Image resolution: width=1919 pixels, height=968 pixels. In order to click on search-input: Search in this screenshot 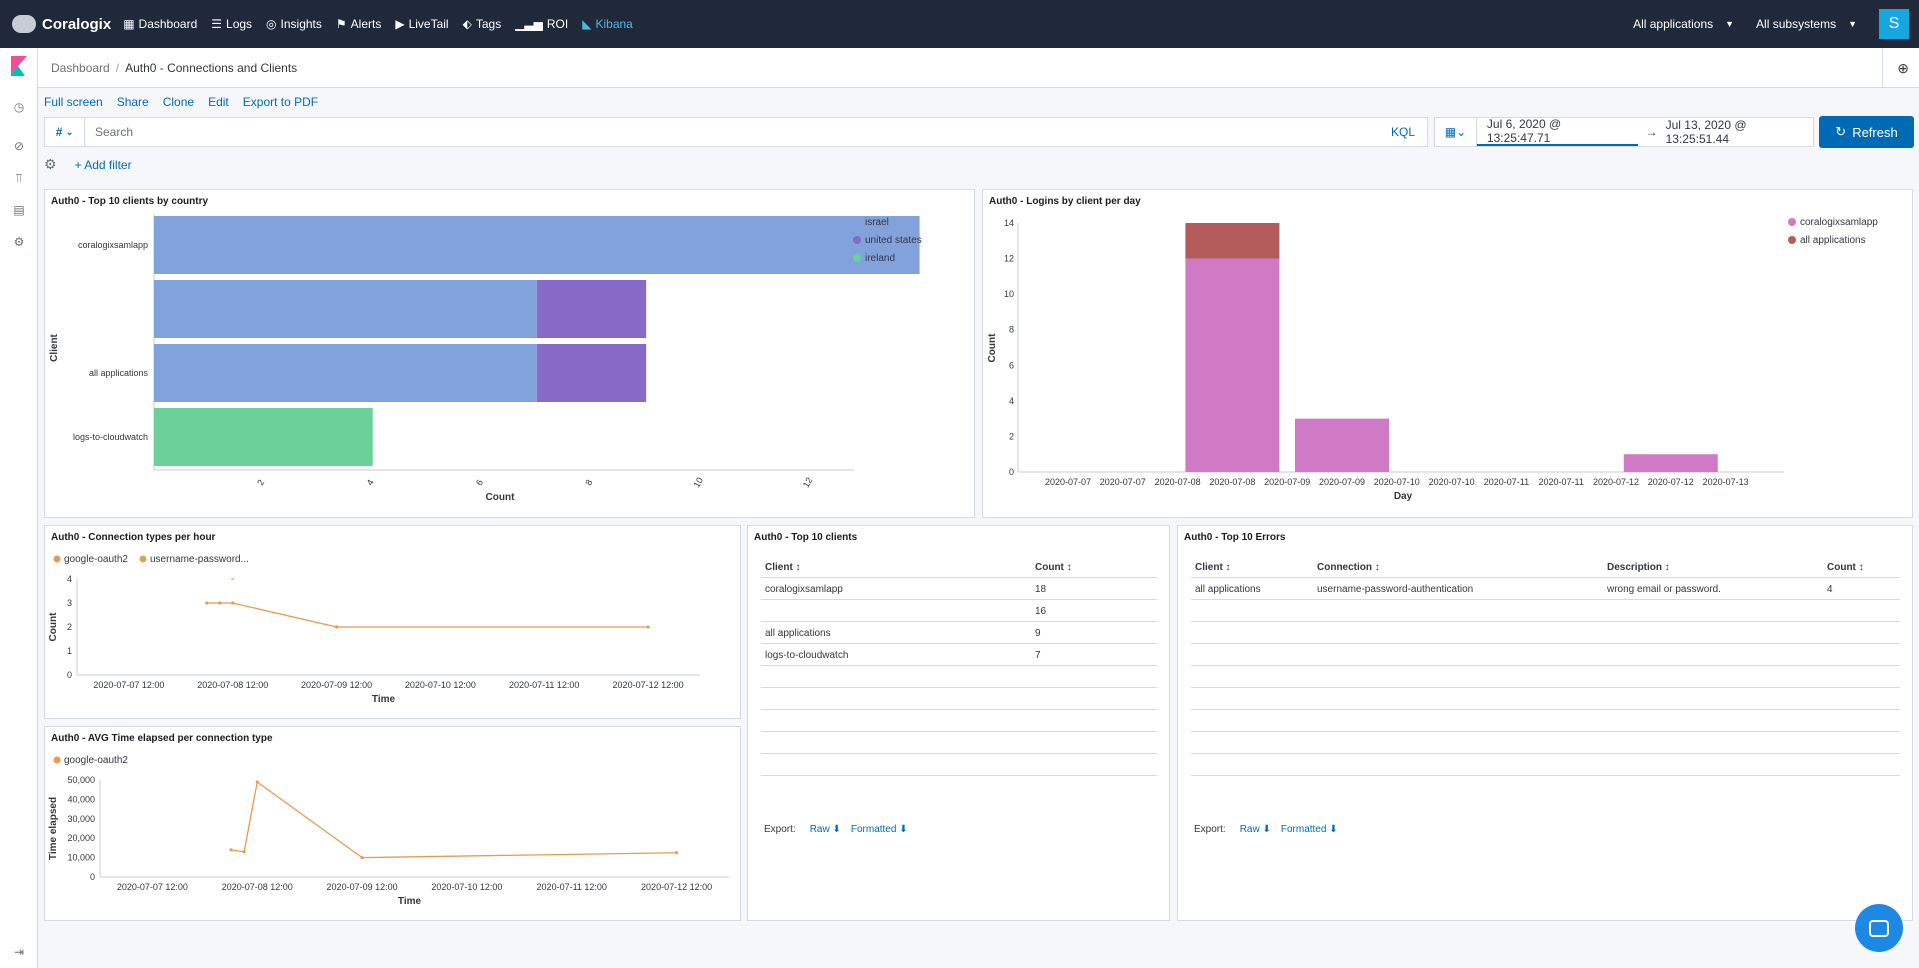, I will do `click(114, 132)`.